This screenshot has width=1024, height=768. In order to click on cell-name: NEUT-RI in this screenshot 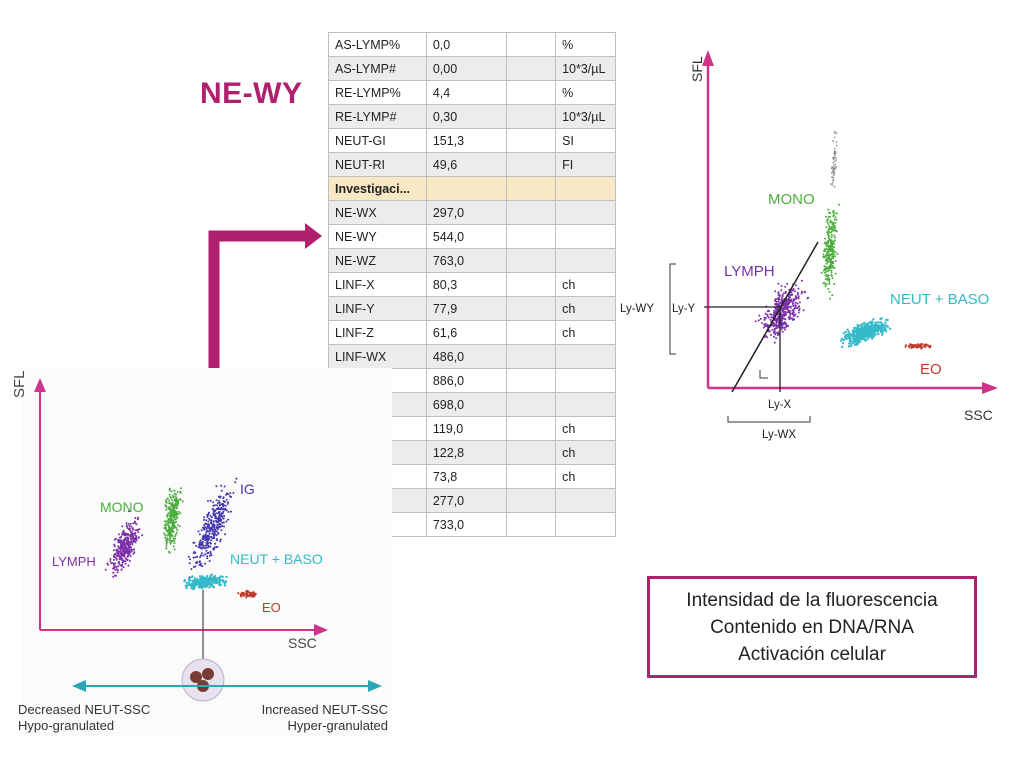, I will do `click(377, 164)`.